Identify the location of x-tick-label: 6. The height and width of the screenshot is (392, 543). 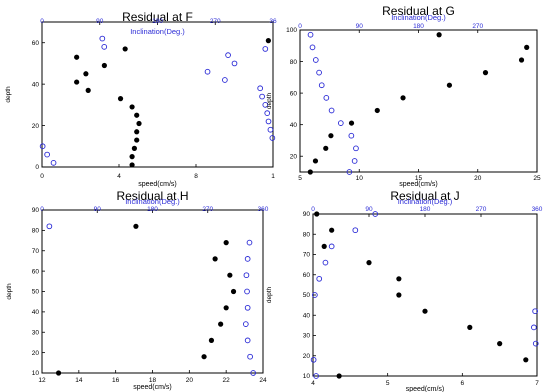
(463, 383).